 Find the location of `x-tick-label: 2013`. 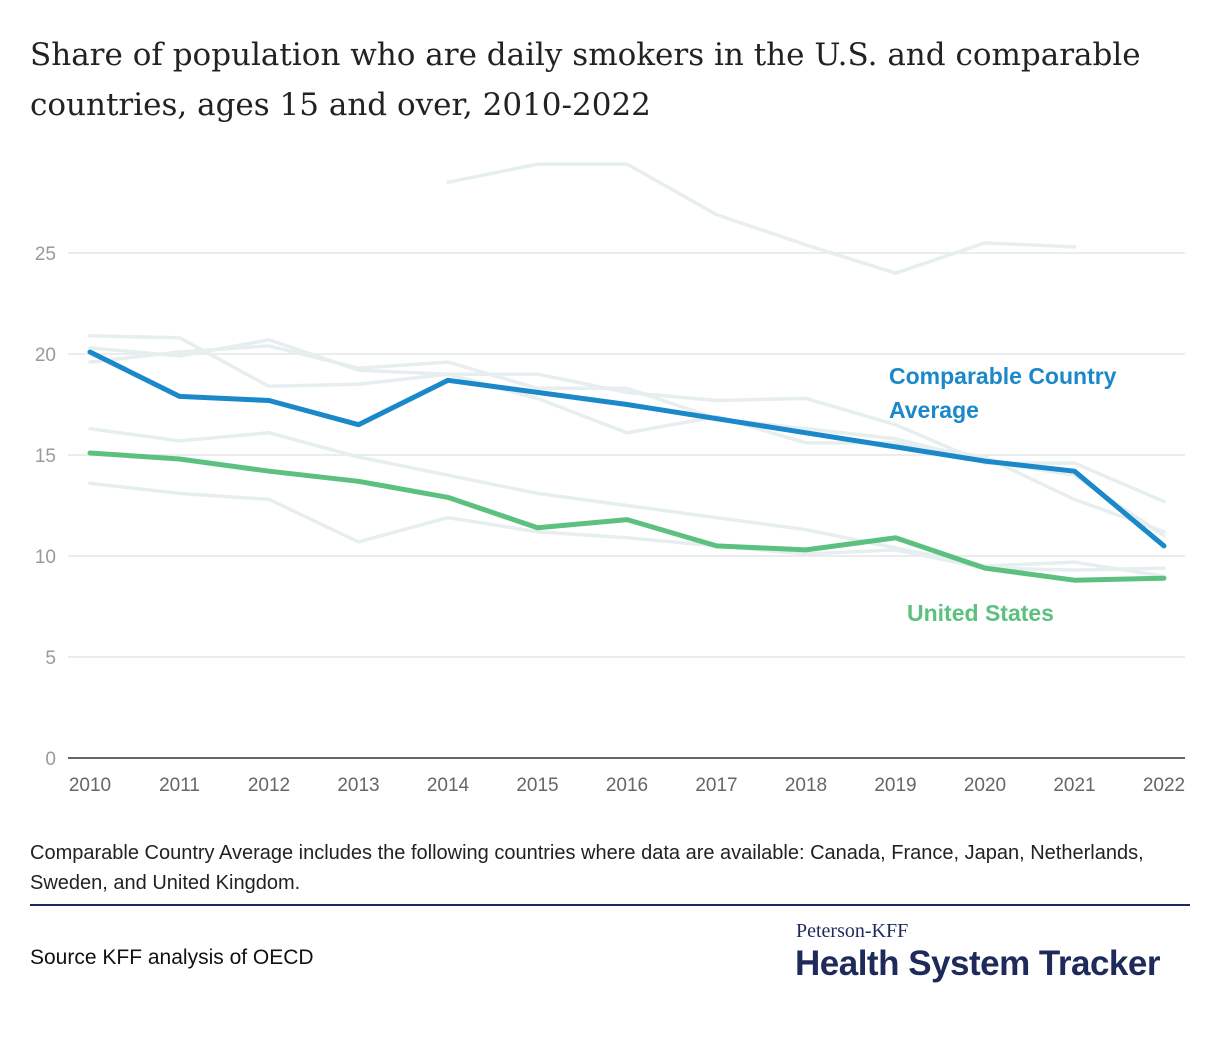

x-tick-label: 2013 is located at coordinates (358, 785).